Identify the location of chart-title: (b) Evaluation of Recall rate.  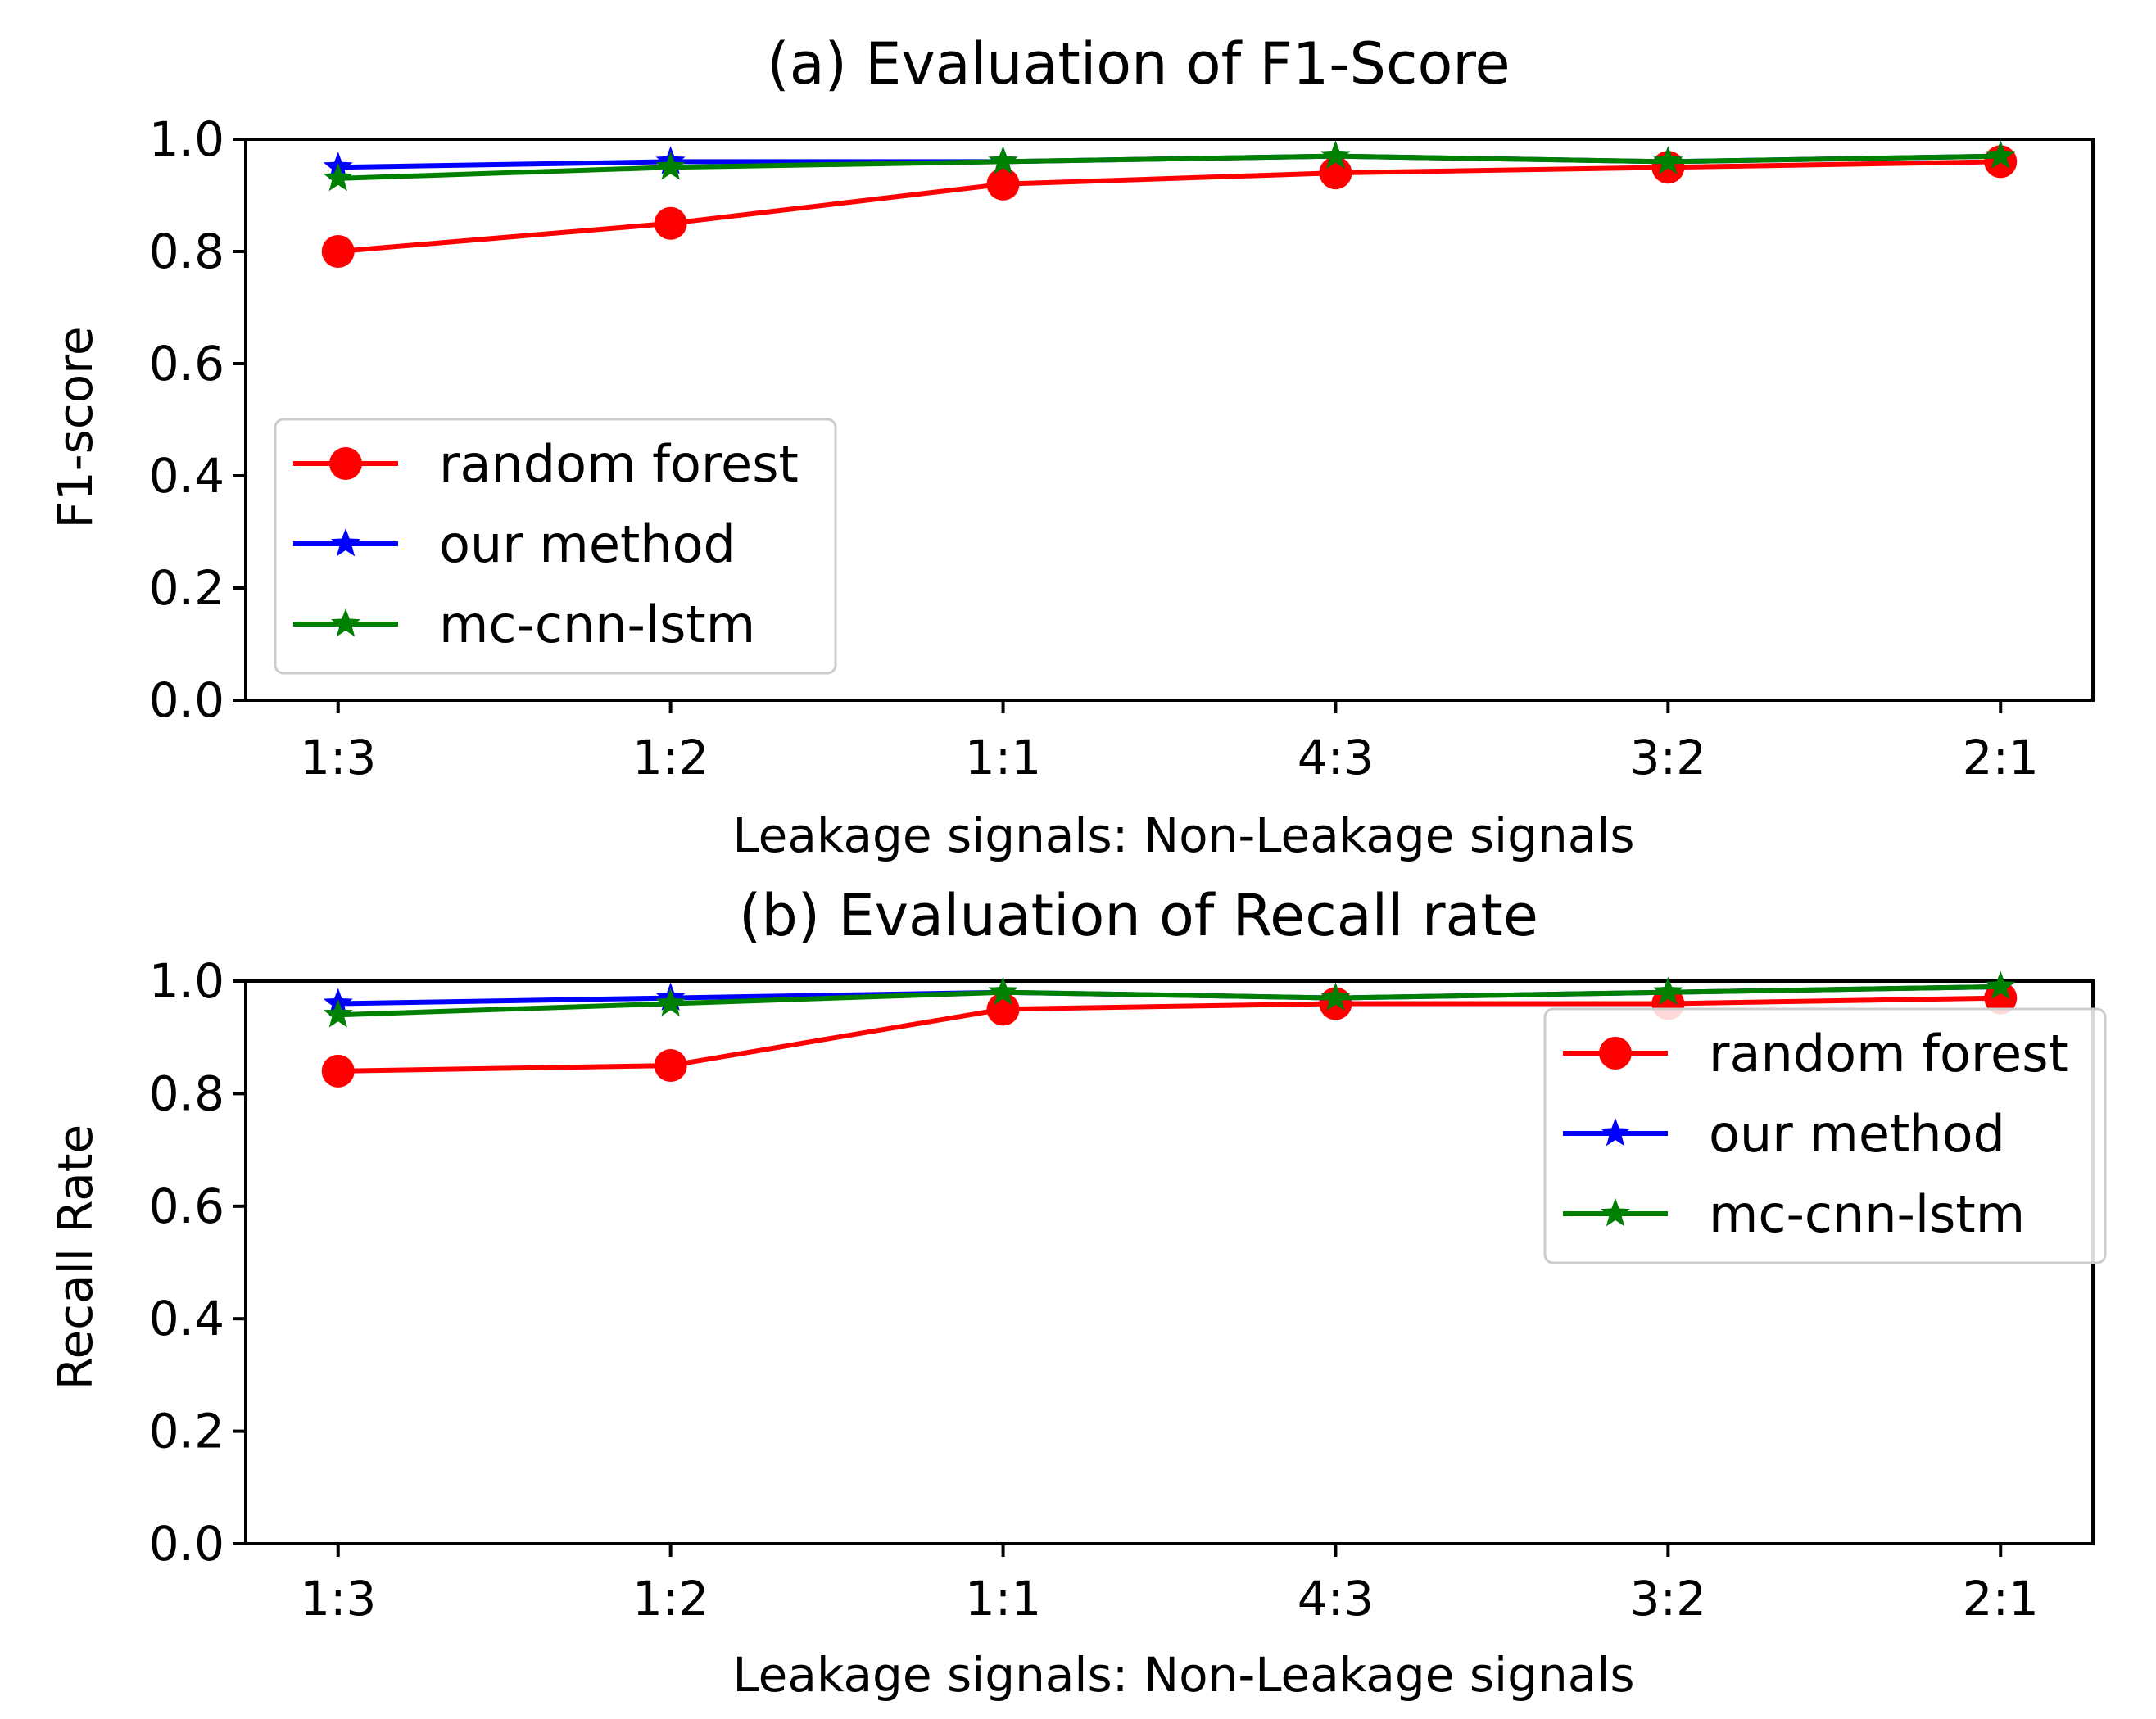
(1138, 916).